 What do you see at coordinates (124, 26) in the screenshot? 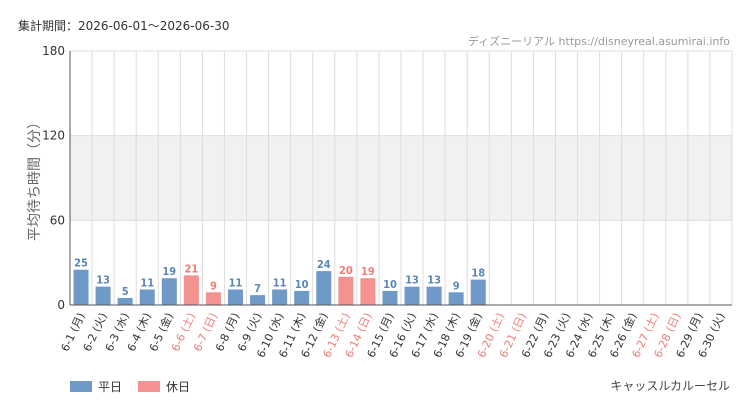
I see `period-label: 集計期間：2026-06-01～2026-06-30` at bounding box center [124, 26].